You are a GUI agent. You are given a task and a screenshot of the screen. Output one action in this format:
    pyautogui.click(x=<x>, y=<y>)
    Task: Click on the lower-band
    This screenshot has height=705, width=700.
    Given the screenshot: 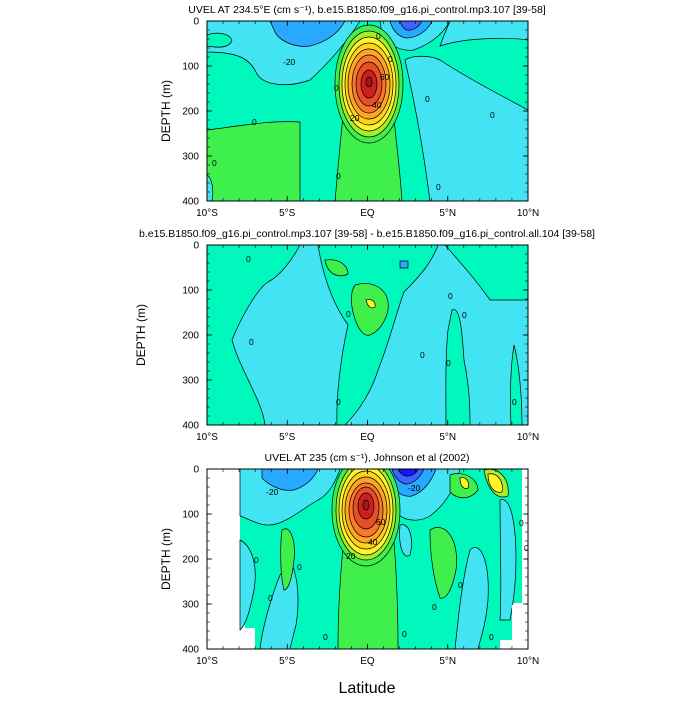 What is the action you would take?
    pyautogui.click(x=254, y=161)
    